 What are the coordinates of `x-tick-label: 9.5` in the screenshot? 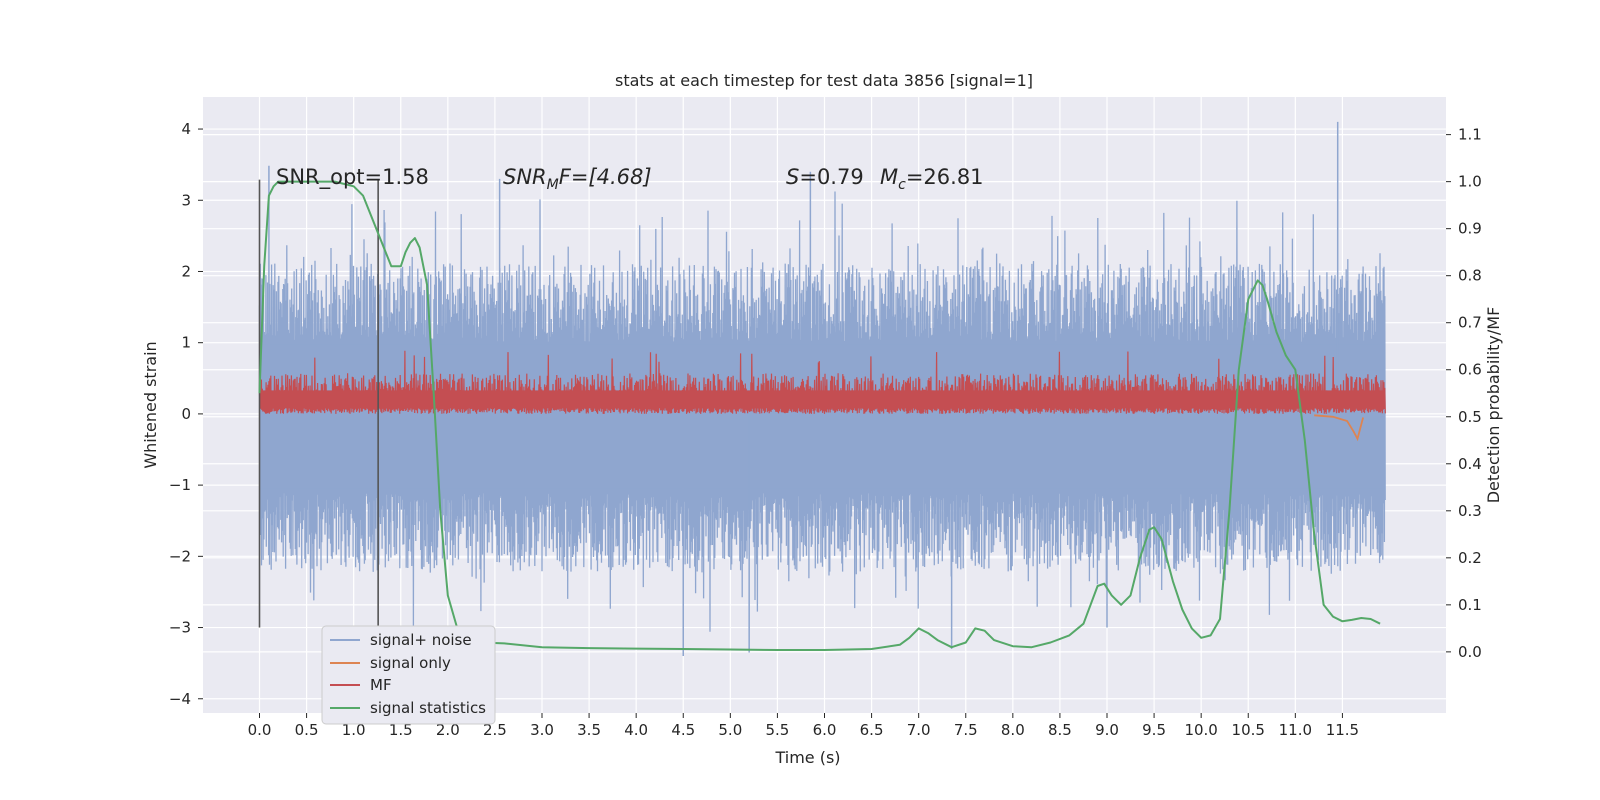 It's located at (1154, 730).